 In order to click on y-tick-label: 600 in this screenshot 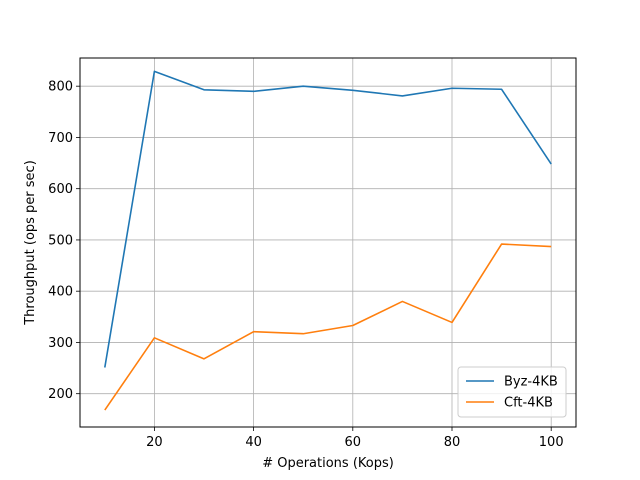, I will do `click(60, 189)`.